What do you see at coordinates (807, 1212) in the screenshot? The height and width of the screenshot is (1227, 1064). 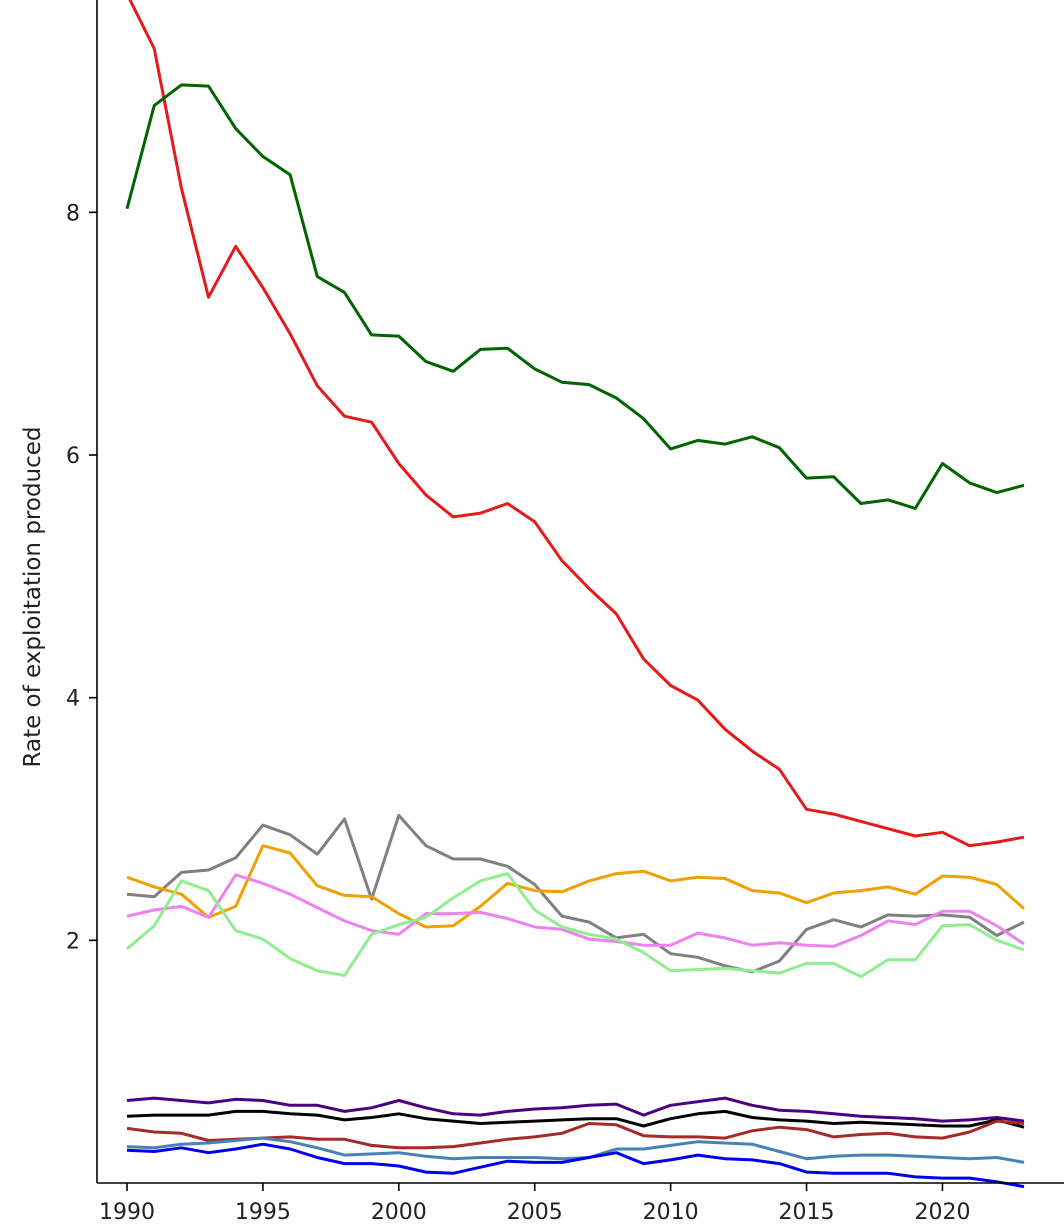 I see `x-tick-label: 2015` at bounding box center [807, 1212].